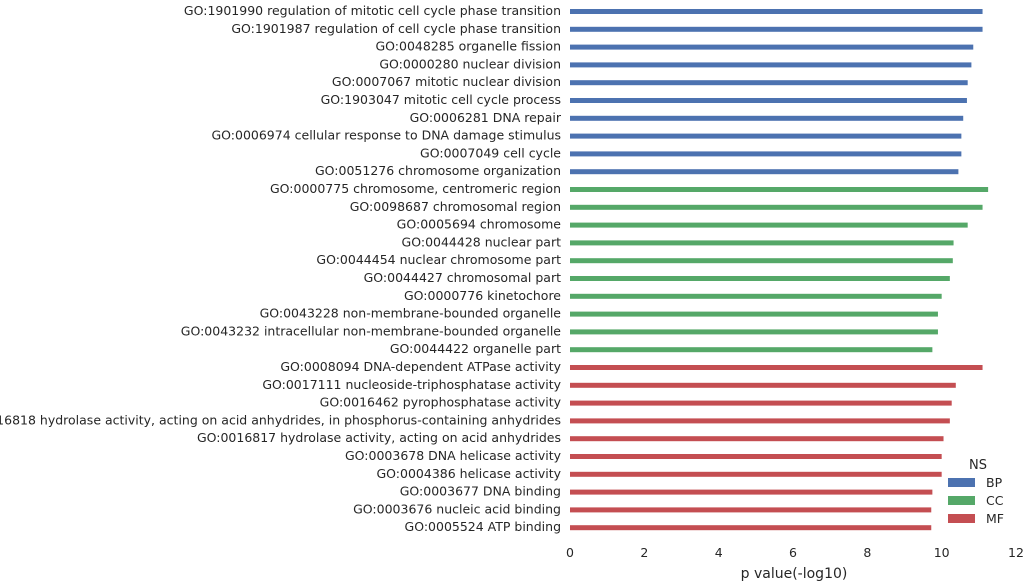  I want to click on x-tick-label: 6, so click(793, 552).